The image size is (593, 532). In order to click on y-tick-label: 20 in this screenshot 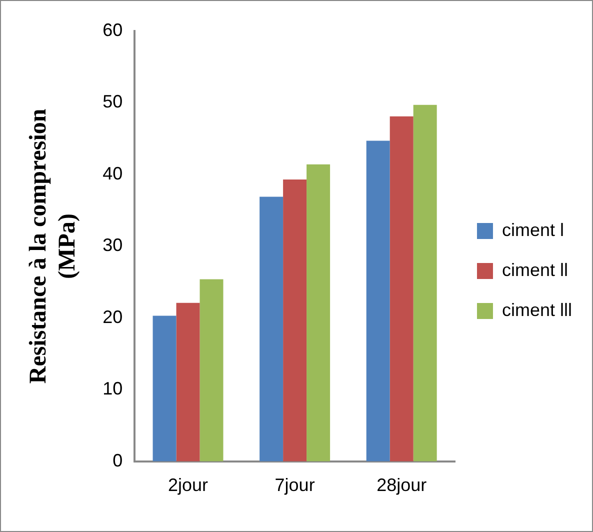, I will do `click(112, 316)`.